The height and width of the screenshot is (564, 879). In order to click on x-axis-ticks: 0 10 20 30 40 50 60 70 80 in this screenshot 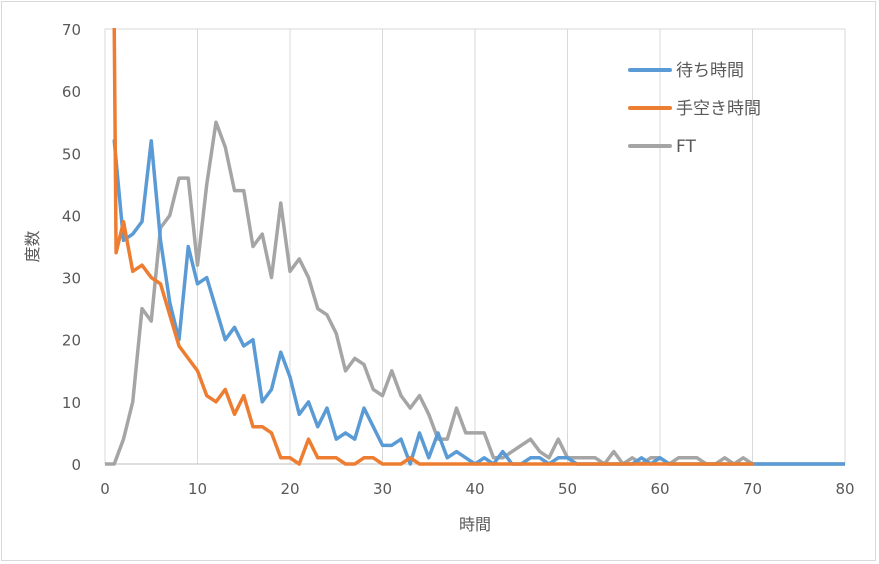, I will do `click(477, 489)`.